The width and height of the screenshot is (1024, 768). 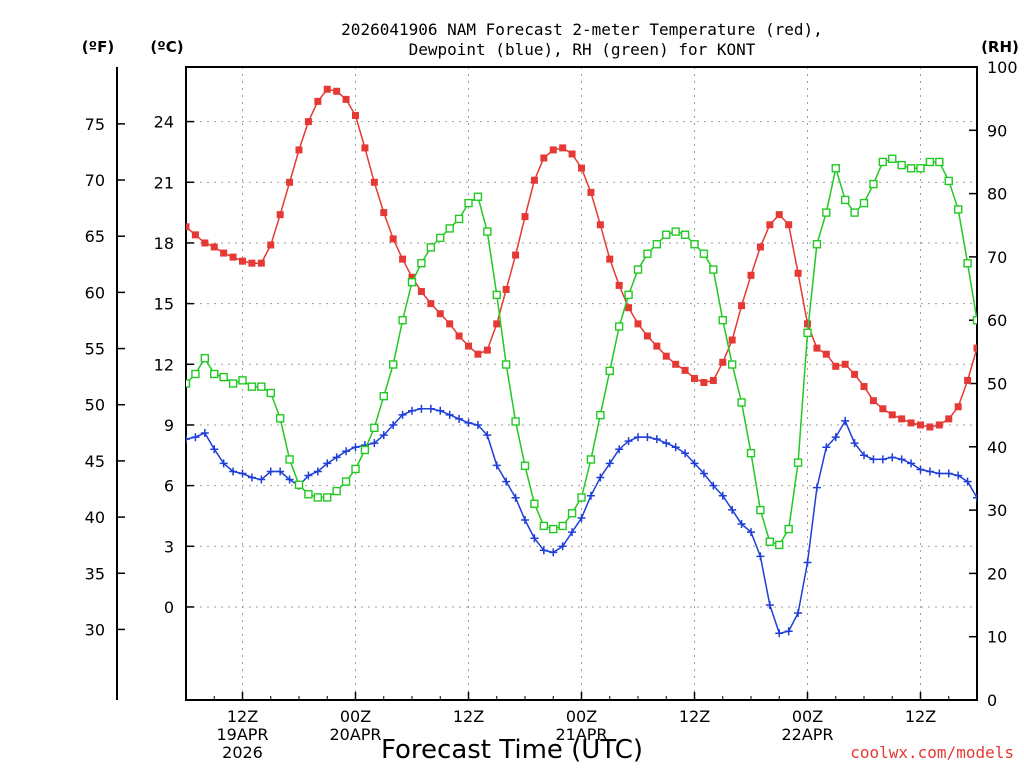 What do you see at coordinates (95, 629) in the screenshot?
I see `fahrenheit-tick-label: 30` at bounding box center [95, 629].